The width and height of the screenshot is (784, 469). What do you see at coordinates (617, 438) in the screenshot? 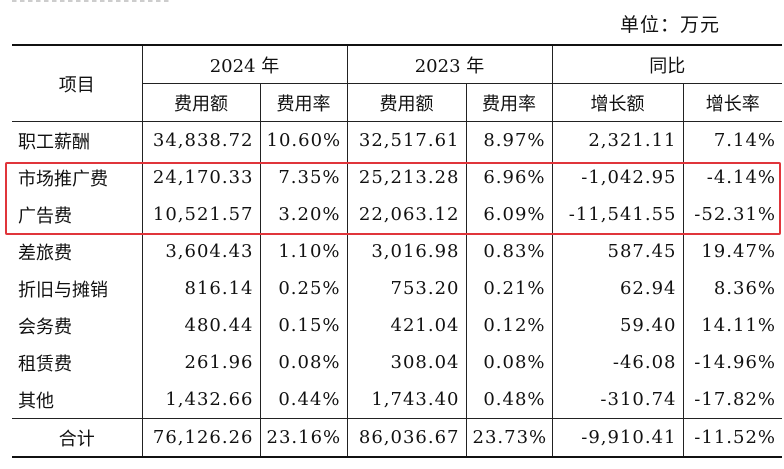
I see `increase-value: -9,910.41` at bounding box center [617, 438].